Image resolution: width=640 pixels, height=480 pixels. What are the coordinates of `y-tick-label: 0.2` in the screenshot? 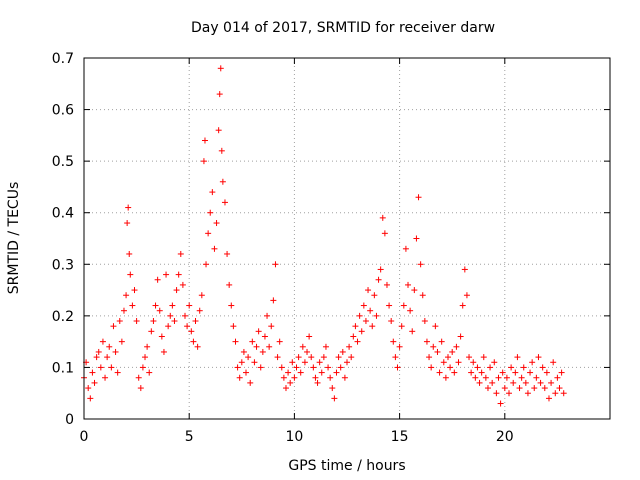 It's located at (63, 317).